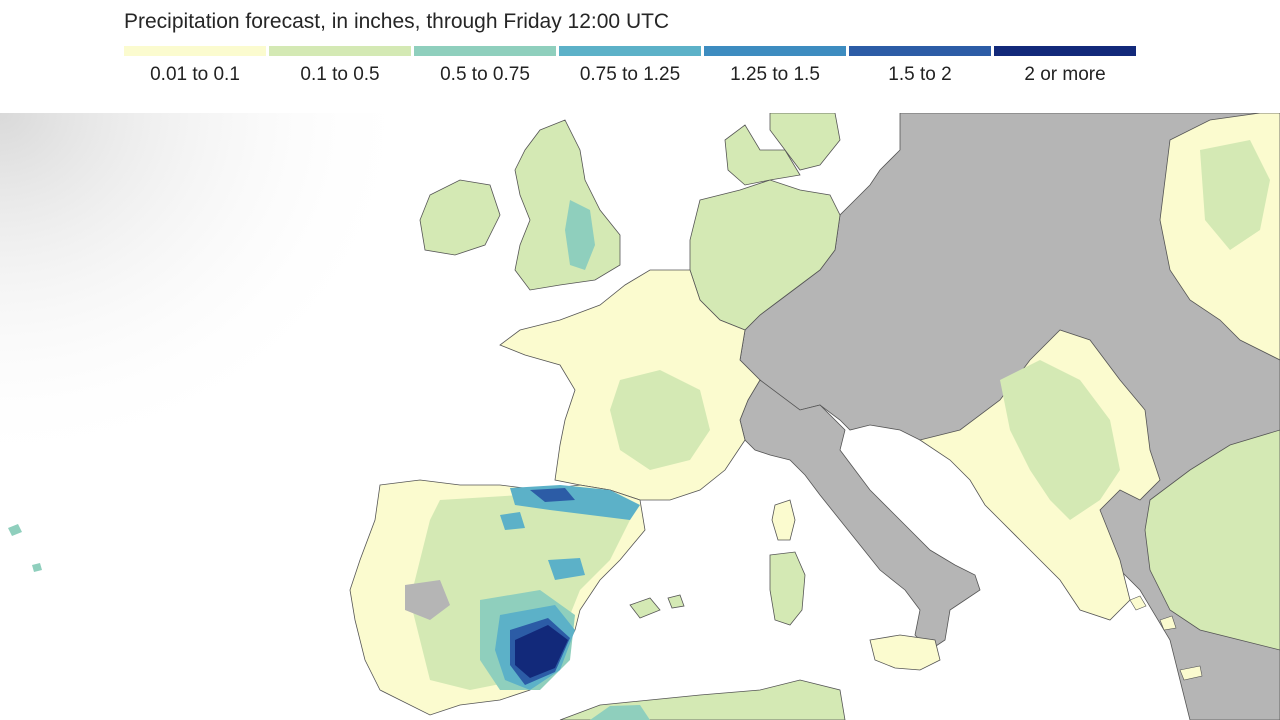  Describe the element at coordinates (1060, 440) in the screenshot. I see `precip-balkans-green` at that location.